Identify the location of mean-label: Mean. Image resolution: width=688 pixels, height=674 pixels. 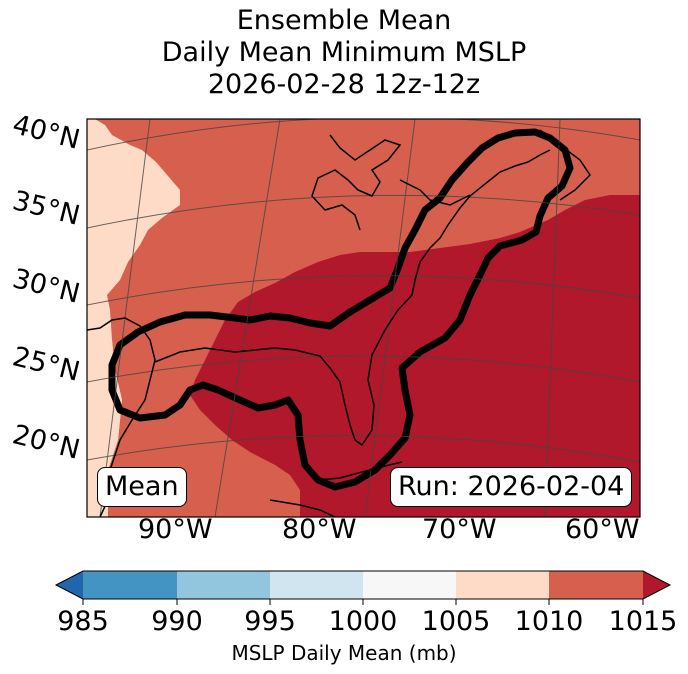
(142, 487).